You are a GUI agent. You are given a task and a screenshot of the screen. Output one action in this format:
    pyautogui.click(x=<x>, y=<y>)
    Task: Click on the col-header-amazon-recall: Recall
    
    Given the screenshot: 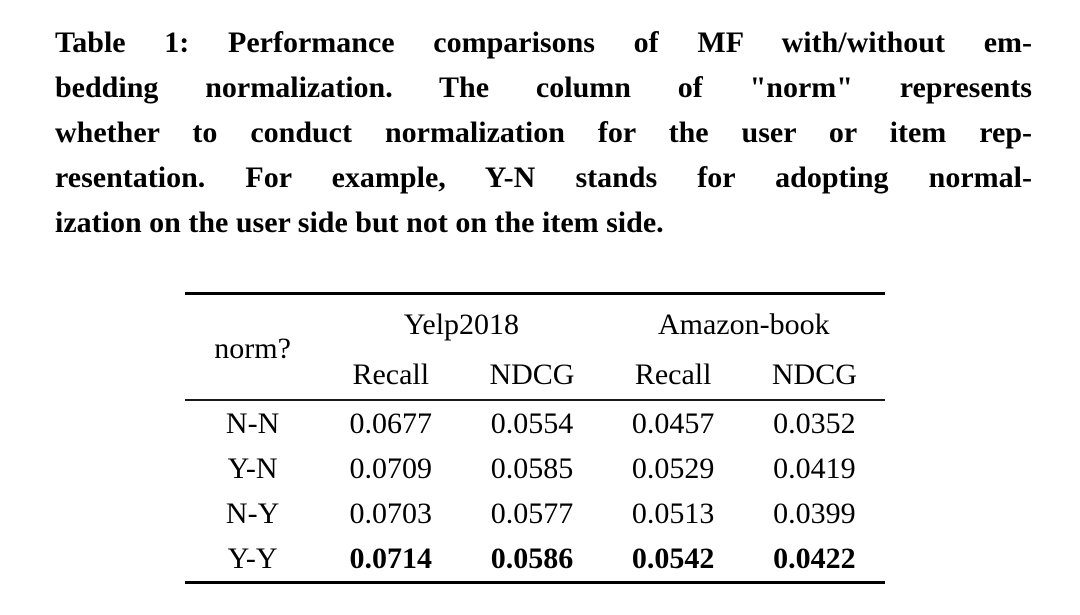 What is the action you would take?
    pyautogui.click(x=673, y=374)
    